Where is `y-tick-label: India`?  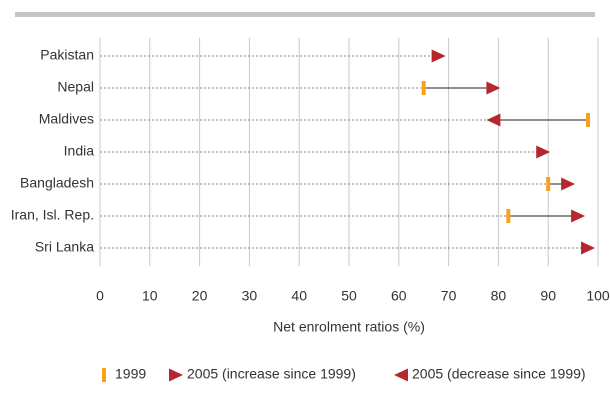
y-tick-label: India is located at coordinates (79, 151).